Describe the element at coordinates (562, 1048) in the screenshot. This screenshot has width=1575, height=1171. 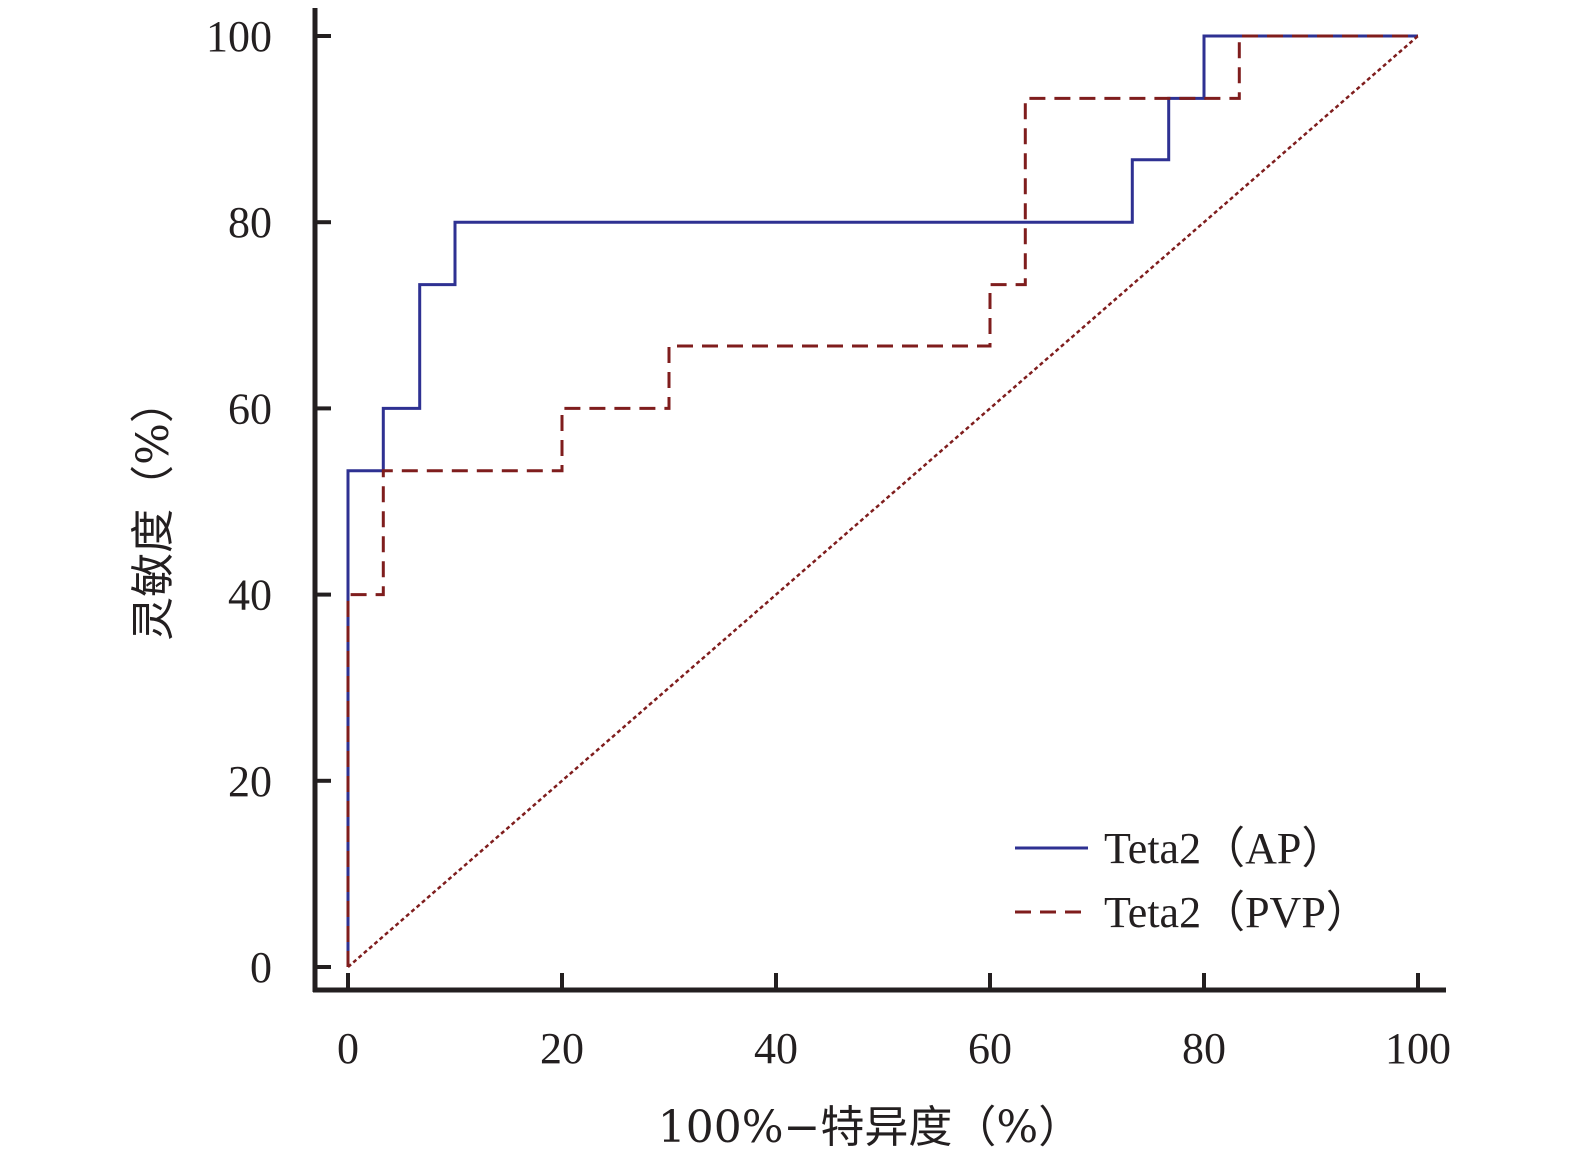
I see `x-tick-label: 20` at that location.